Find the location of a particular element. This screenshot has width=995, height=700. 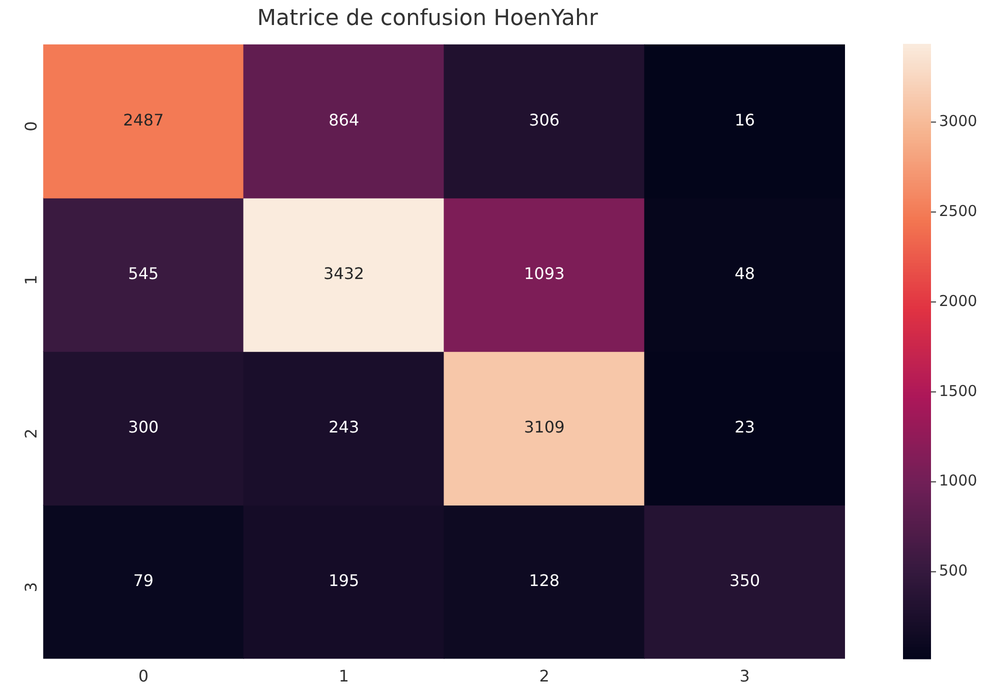

data-label: 79 is located at coordinates (143, 580).